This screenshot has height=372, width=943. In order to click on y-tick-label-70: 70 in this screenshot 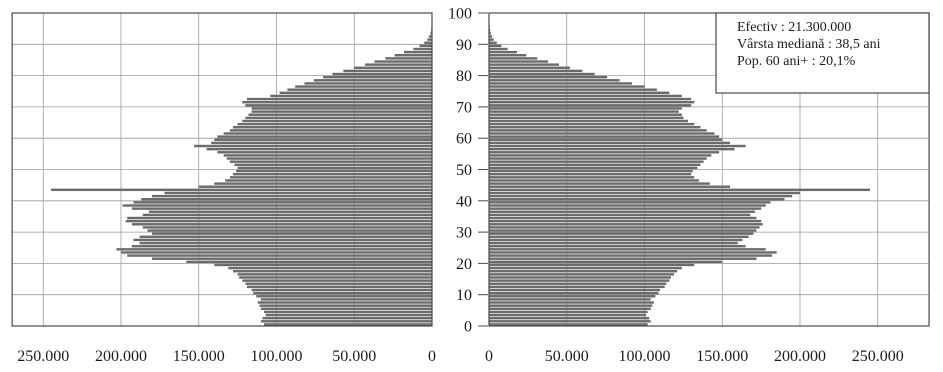, I will do `click(464, 107)`.